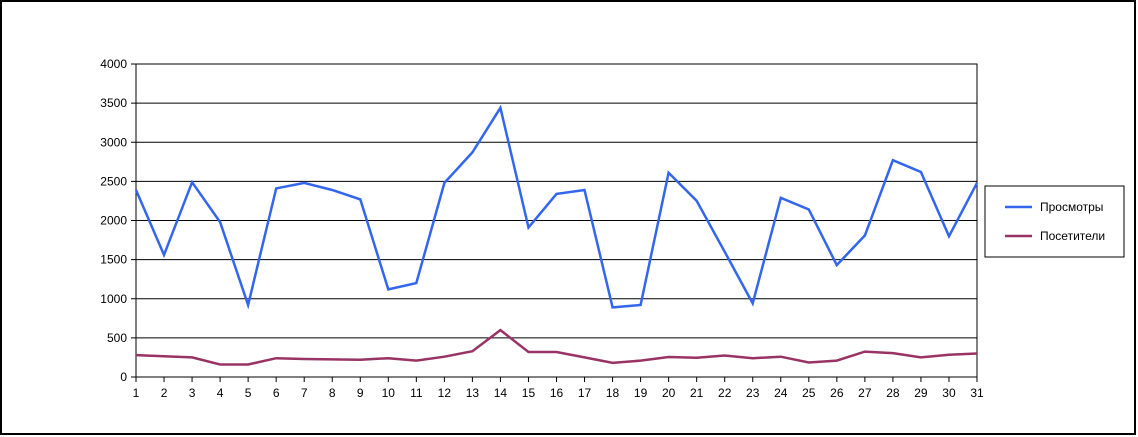 The image size is (1138, 437). What do you see at coordinates (781, 393) in the screenshot?
I see `x-tick-label: 24` at bounding box center [781, 393].